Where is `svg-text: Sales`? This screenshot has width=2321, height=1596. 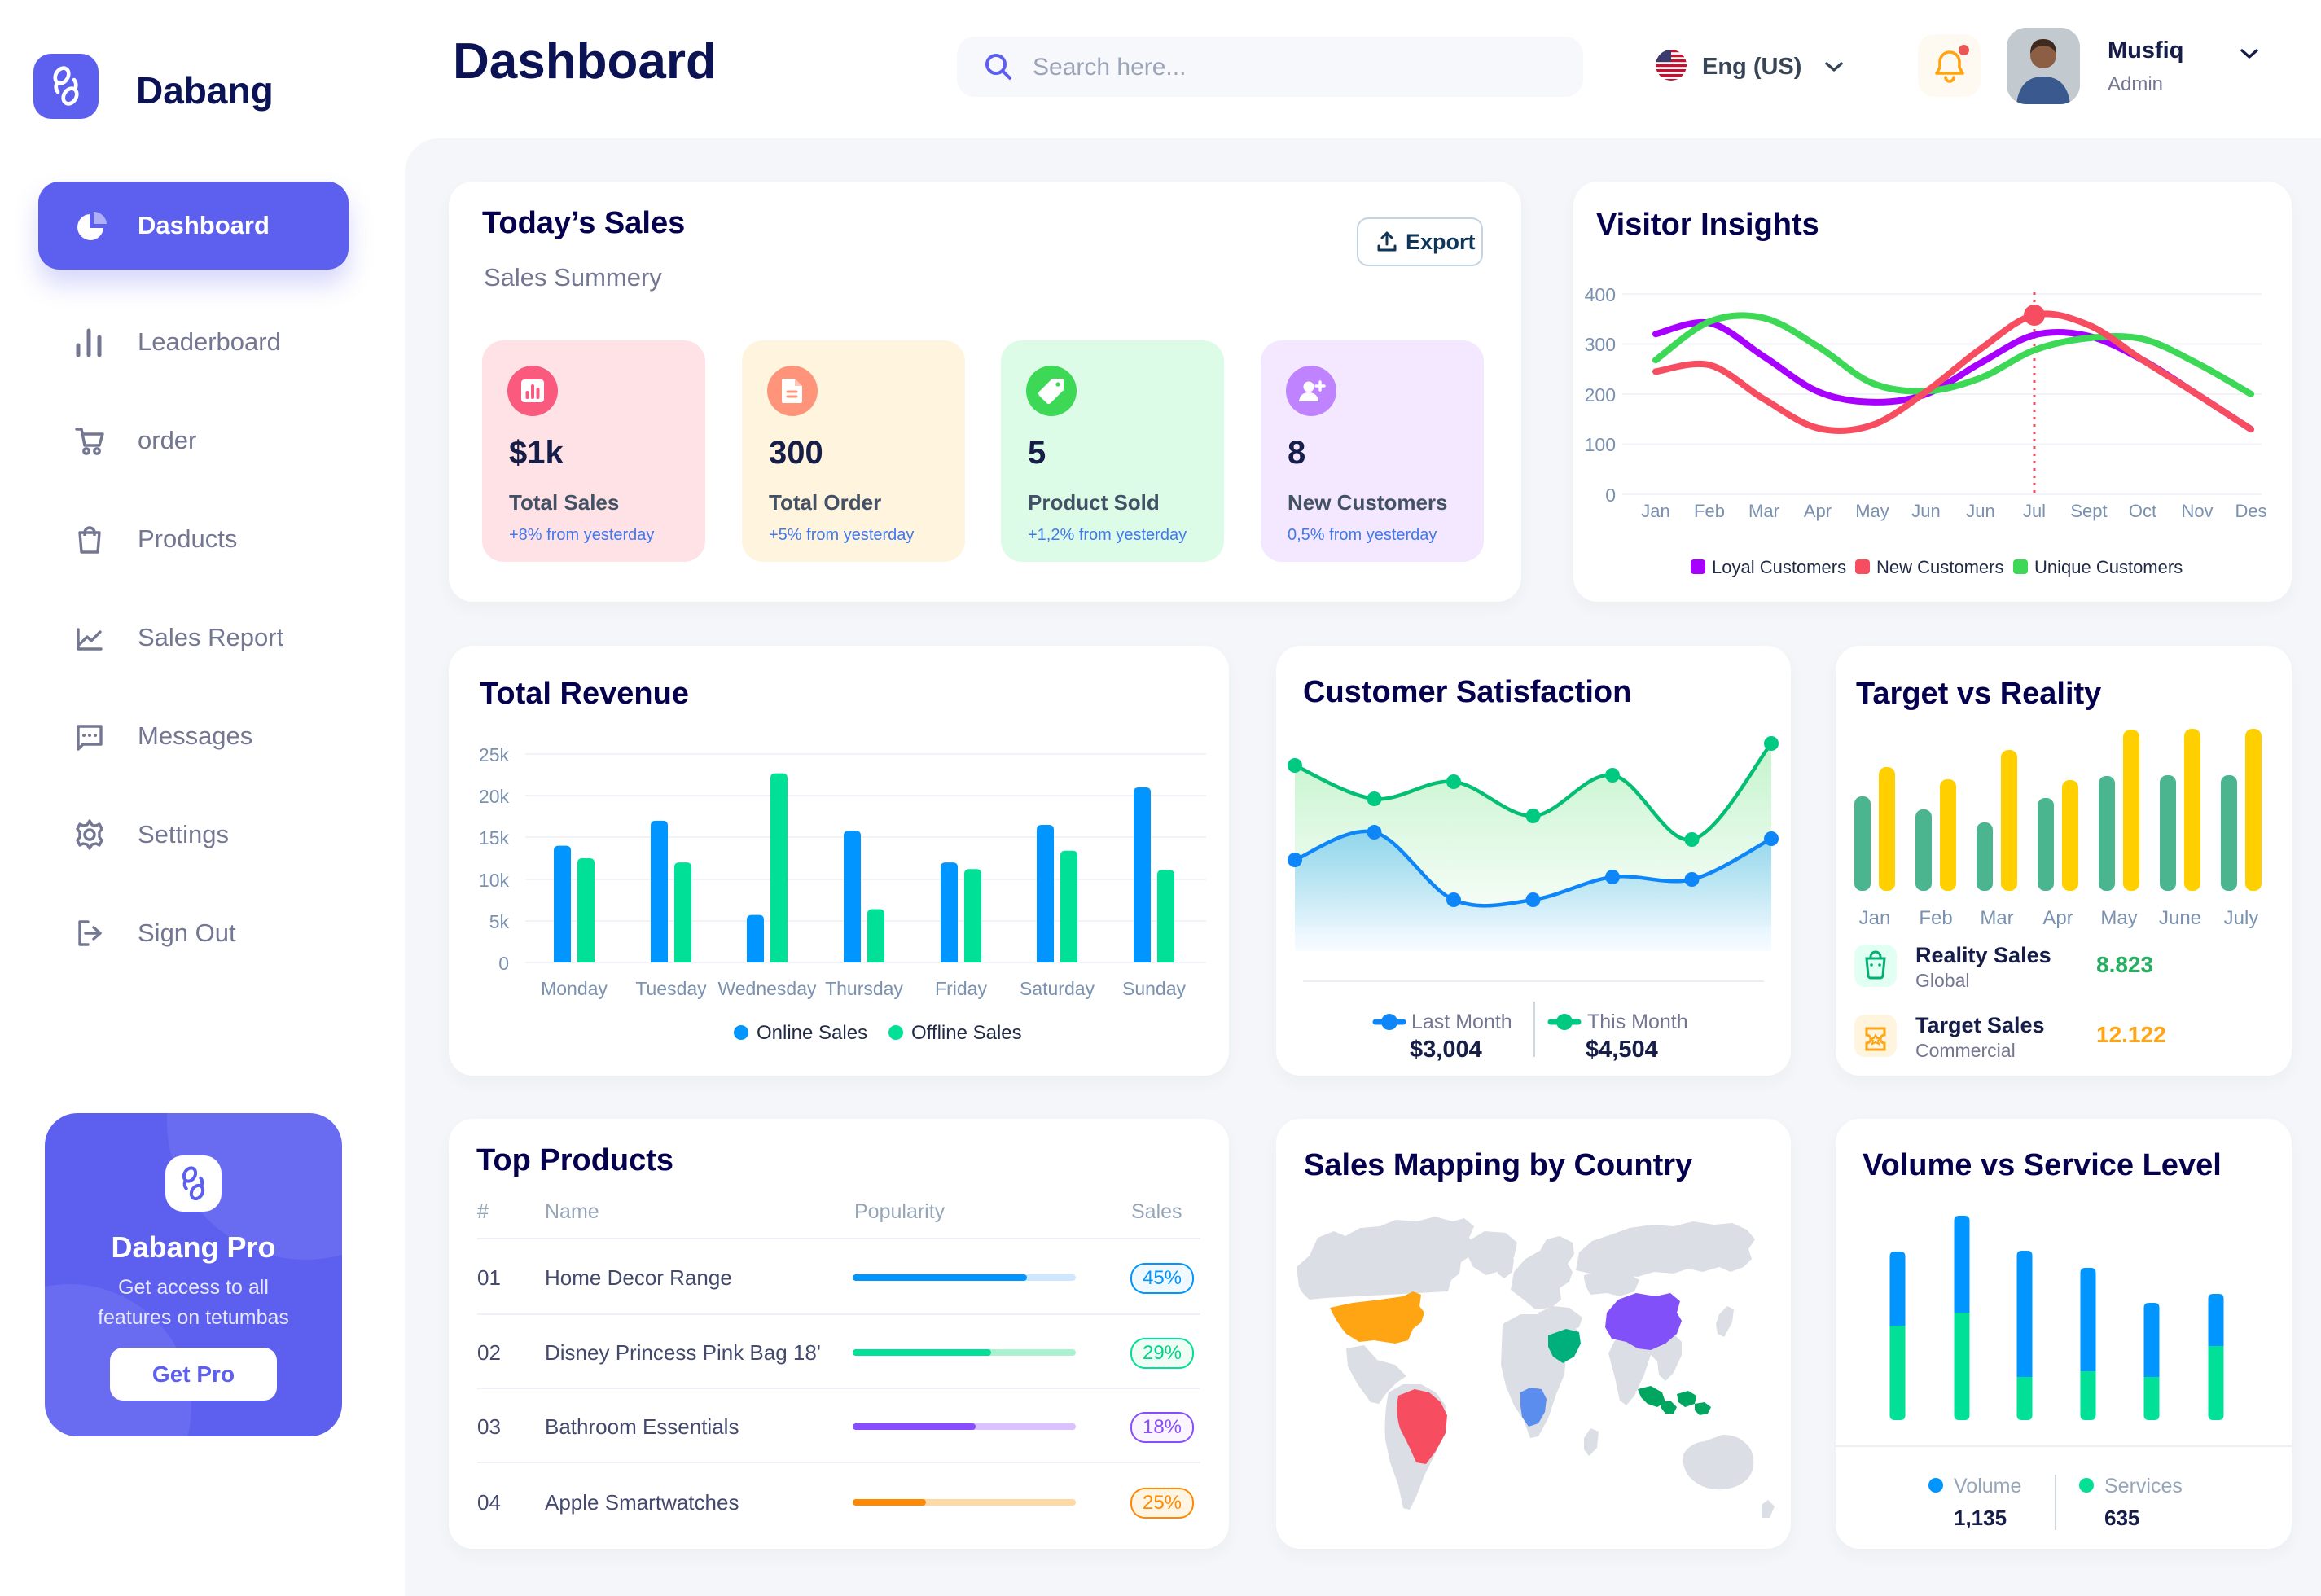
svg-text: Sales is located at coordinates (1156, 1211).